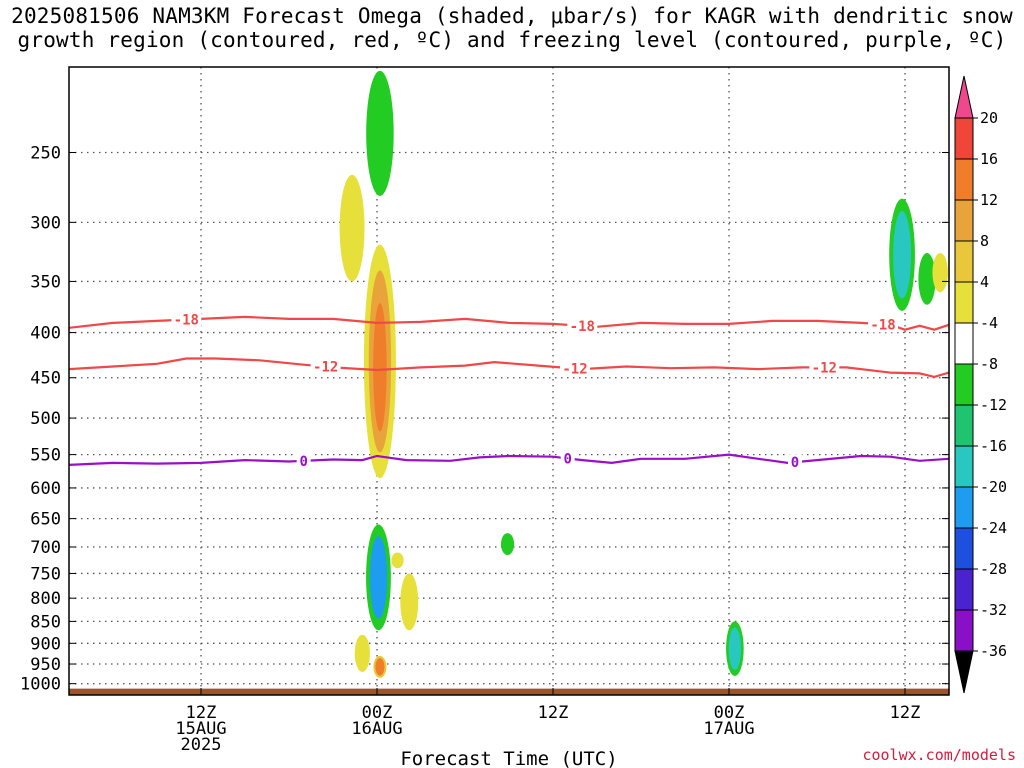 The height and width of the screenshot is (768, 1024). Describe the element at coordinates (45, 153) in the screenshot. I see `y-tick-label: 250` at that location.